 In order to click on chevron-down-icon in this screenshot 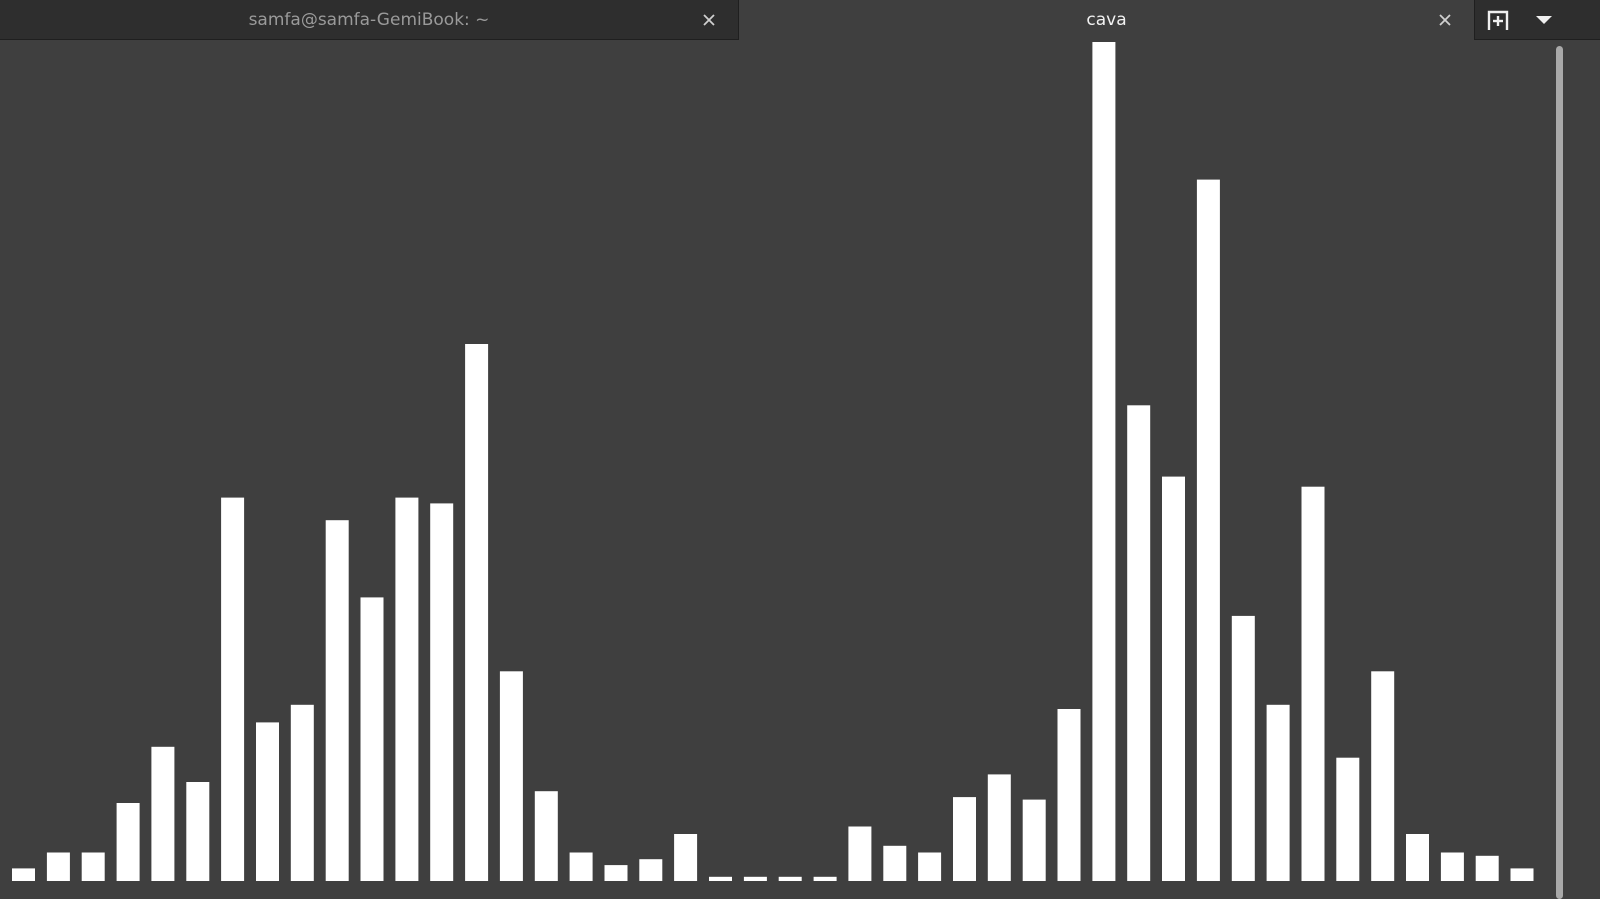, I will do `click(1544, 20)`.